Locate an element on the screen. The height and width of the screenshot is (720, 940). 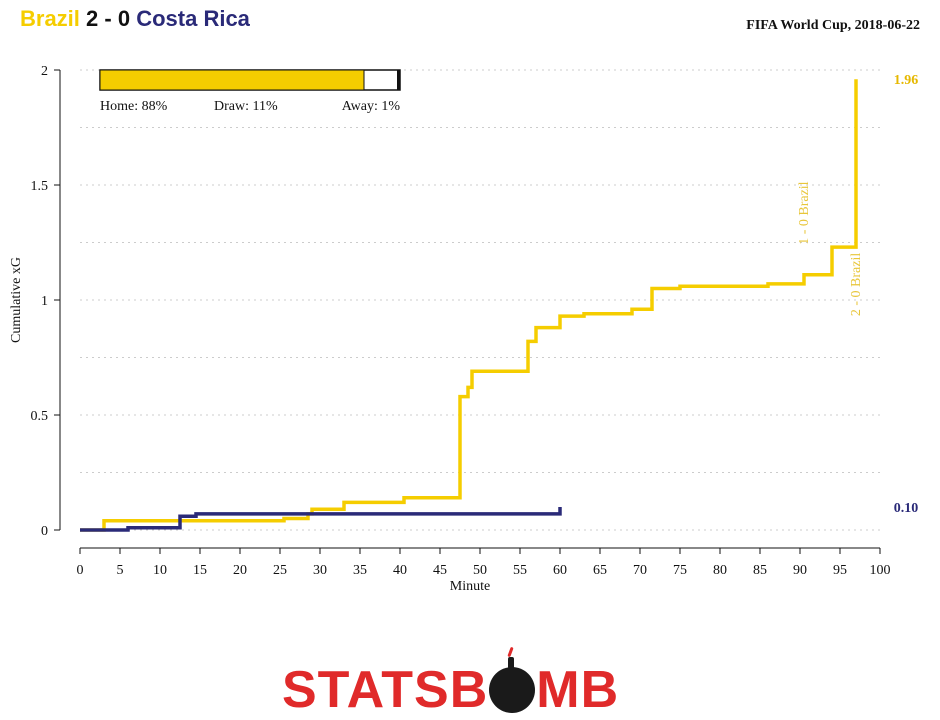
series-end-label: 1.96 is located at coordinates (906, 80).